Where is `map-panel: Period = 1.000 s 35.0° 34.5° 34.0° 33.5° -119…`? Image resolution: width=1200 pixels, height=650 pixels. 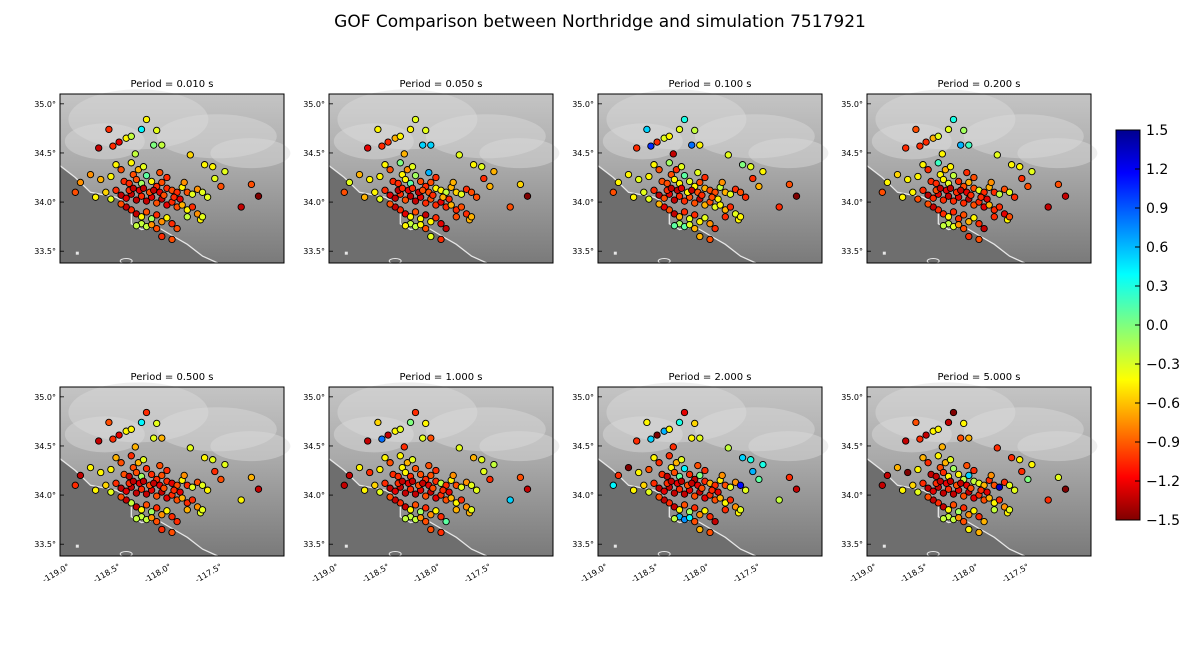
map-panel: Period = 1.000 s 35.0° 34.5° 34.0° 33.5° -119… is located at coordinates (431, 478).